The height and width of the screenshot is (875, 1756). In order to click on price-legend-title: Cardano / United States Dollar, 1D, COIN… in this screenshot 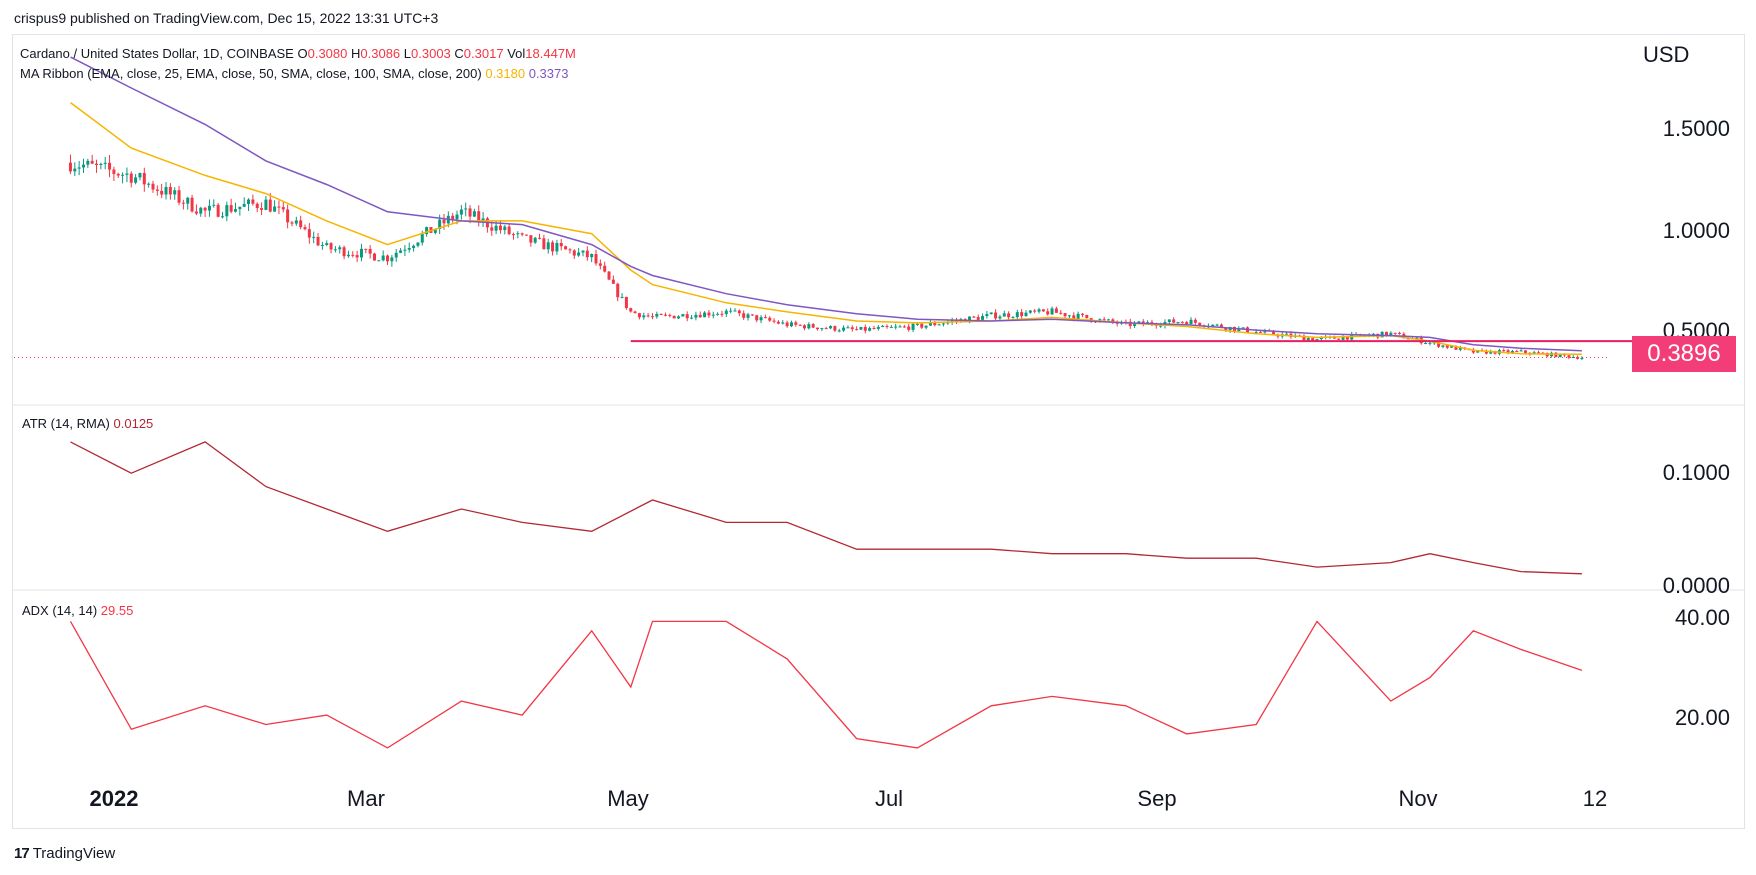, I will do `click(157, 53)`.